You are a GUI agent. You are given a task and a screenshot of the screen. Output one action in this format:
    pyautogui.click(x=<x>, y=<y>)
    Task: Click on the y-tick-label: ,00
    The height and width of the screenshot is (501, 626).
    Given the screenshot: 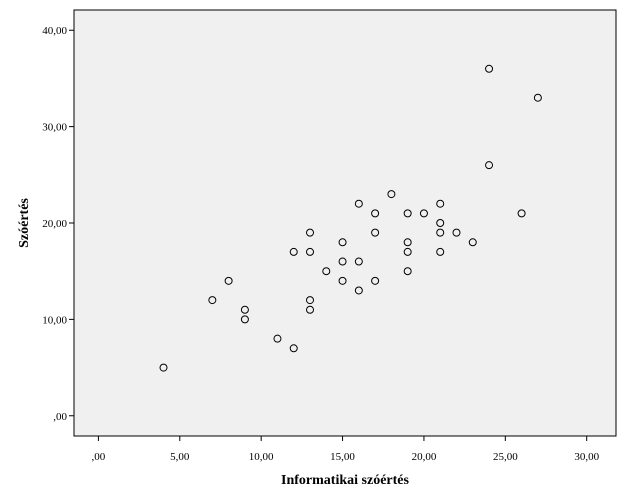 What is the action you would take?
    pyautogui.click(x=60, y=417)
    